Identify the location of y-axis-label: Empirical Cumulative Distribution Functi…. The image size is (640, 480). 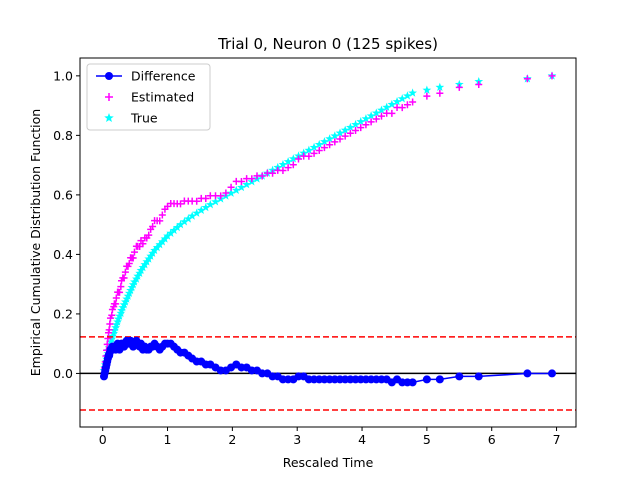
(35, 242).